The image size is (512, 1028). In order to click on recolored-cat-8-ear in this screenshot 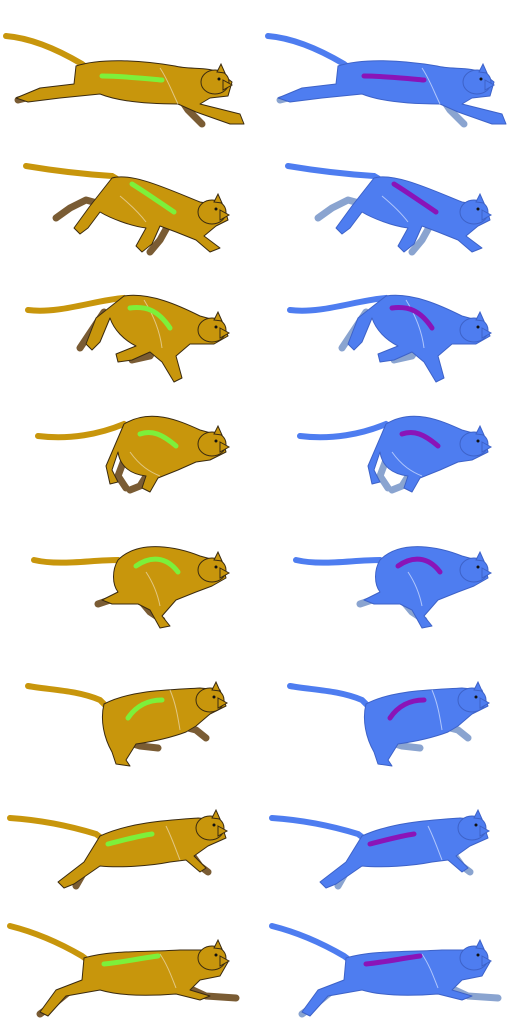, I will do `click(480, 944)`.